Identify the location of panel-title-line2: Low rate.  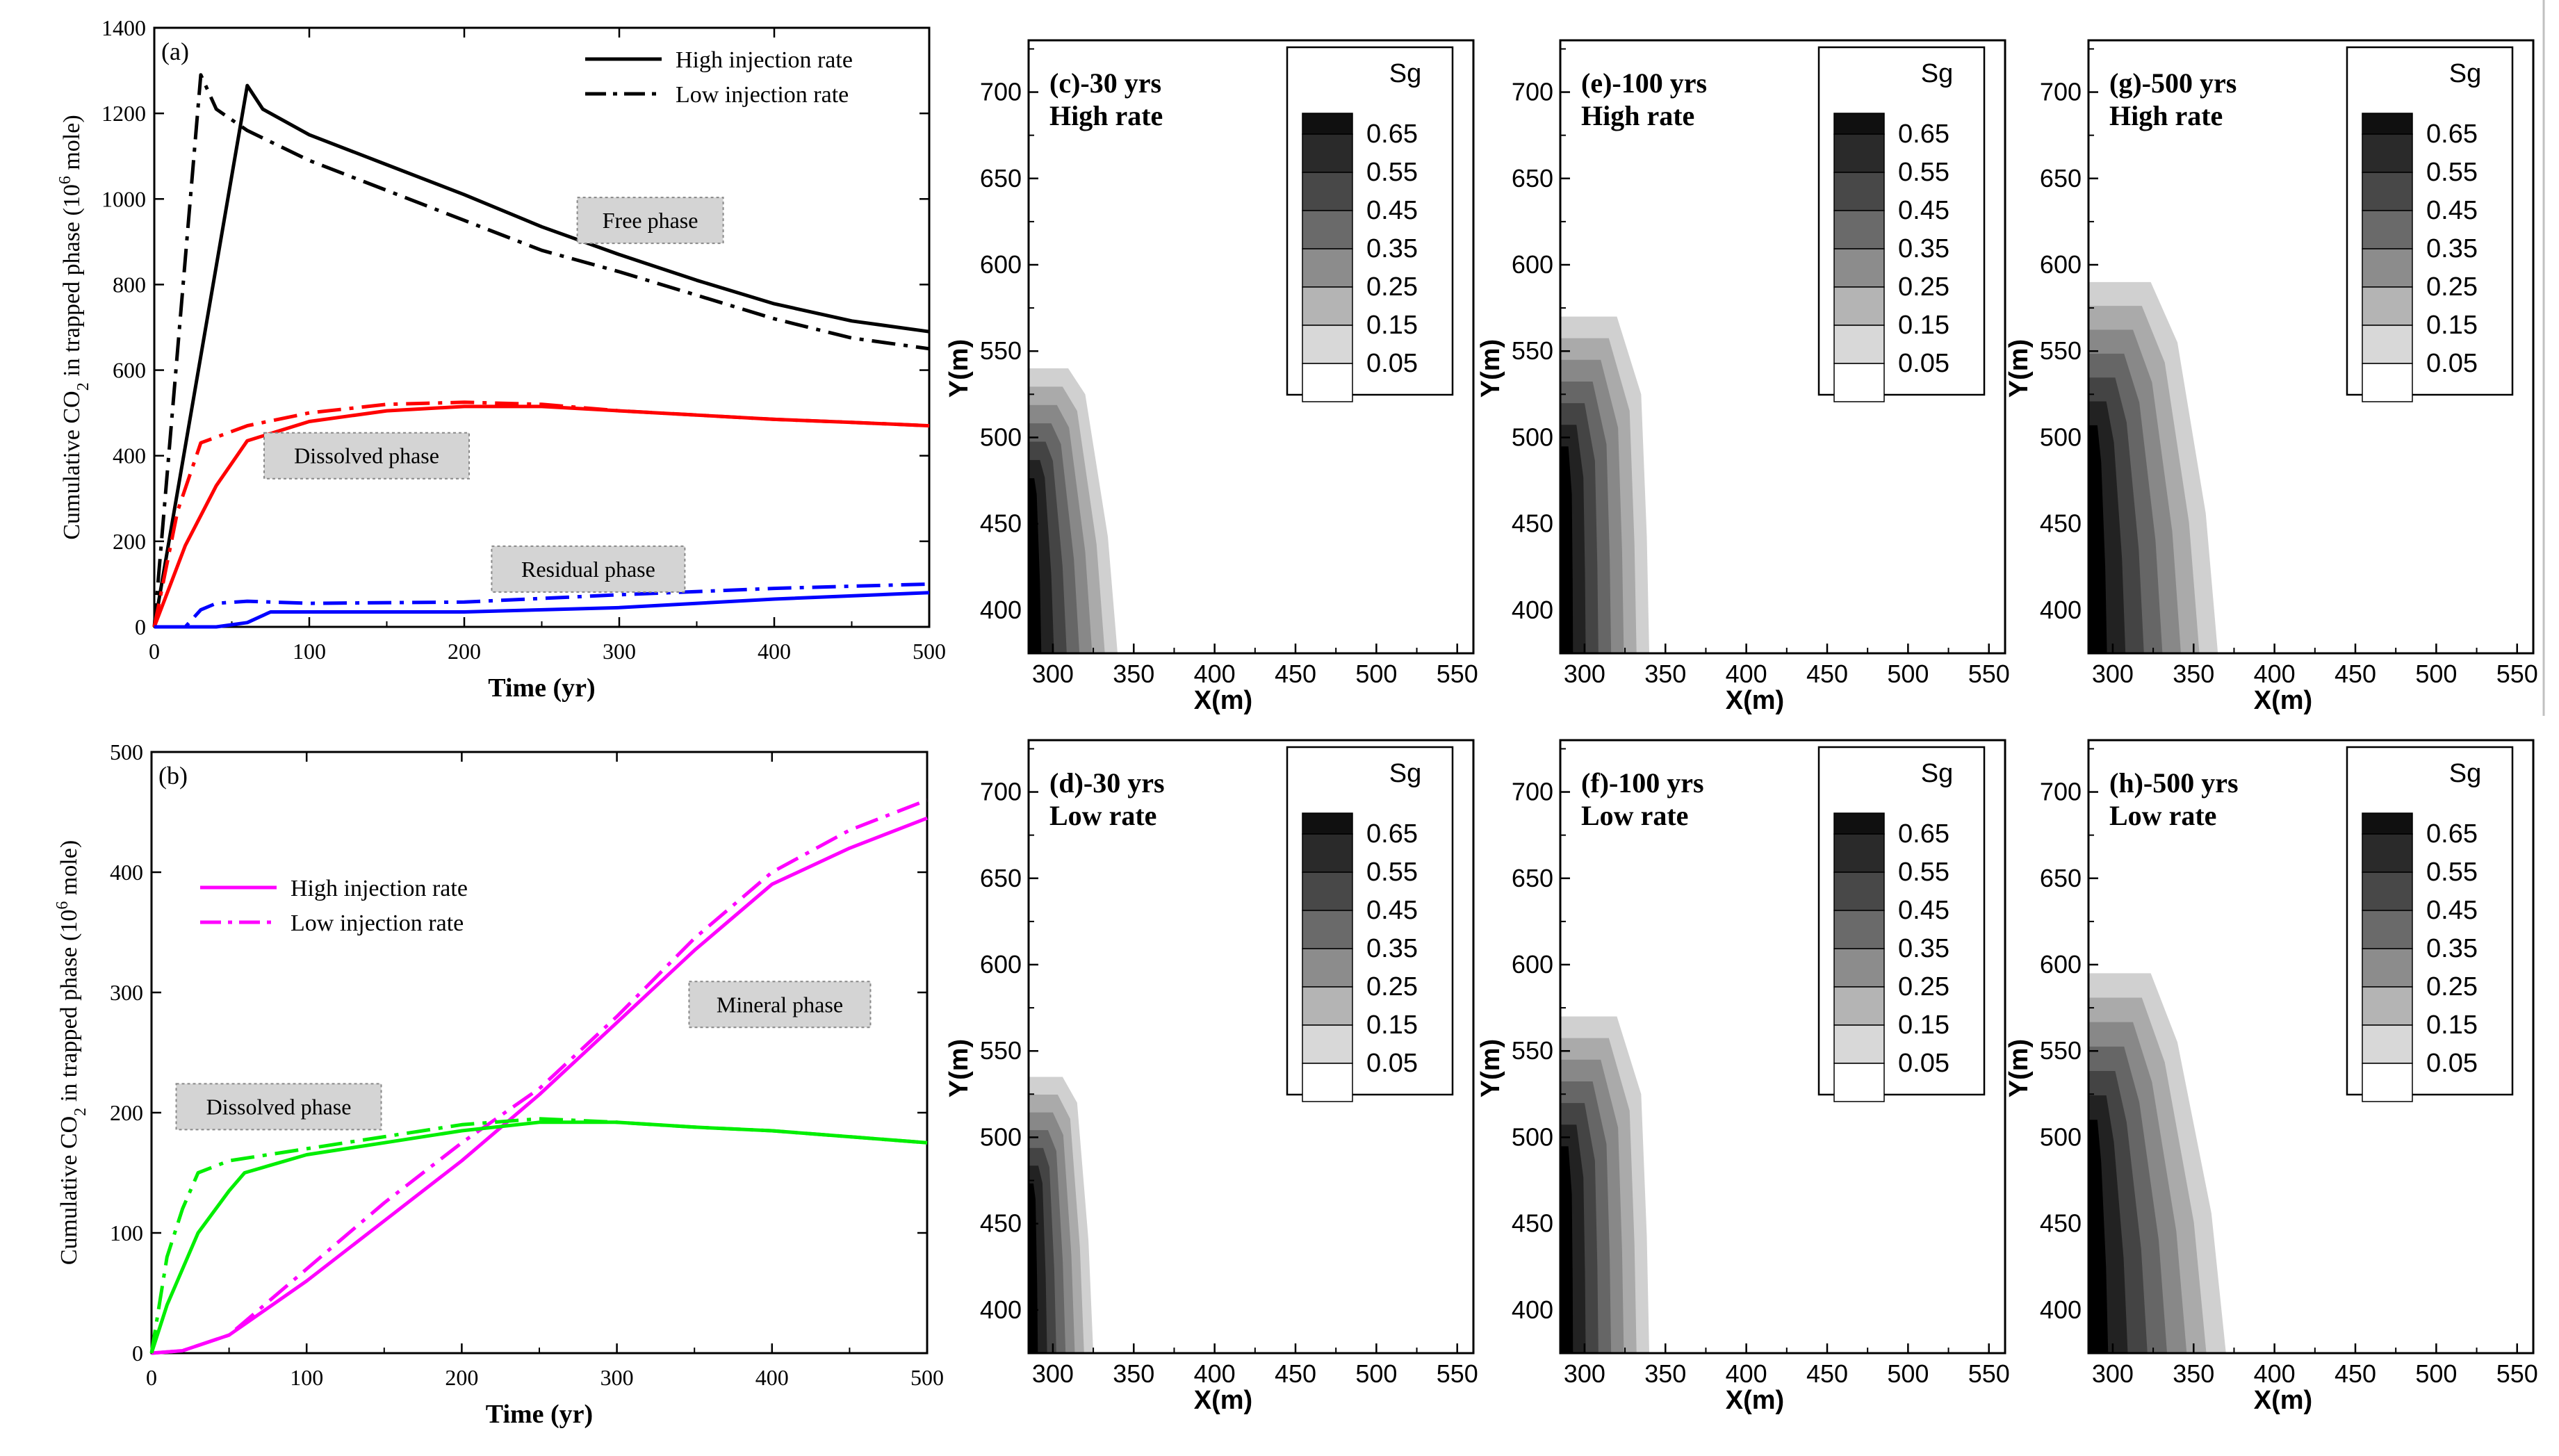
(2162, 815).